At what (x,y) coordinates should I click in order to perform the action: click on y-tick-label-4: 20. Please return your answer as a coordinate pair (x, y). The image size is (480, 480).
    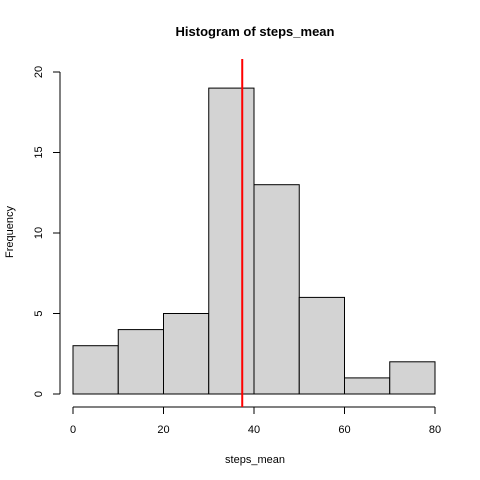
    Looking at the image, I should click on (39, 72).